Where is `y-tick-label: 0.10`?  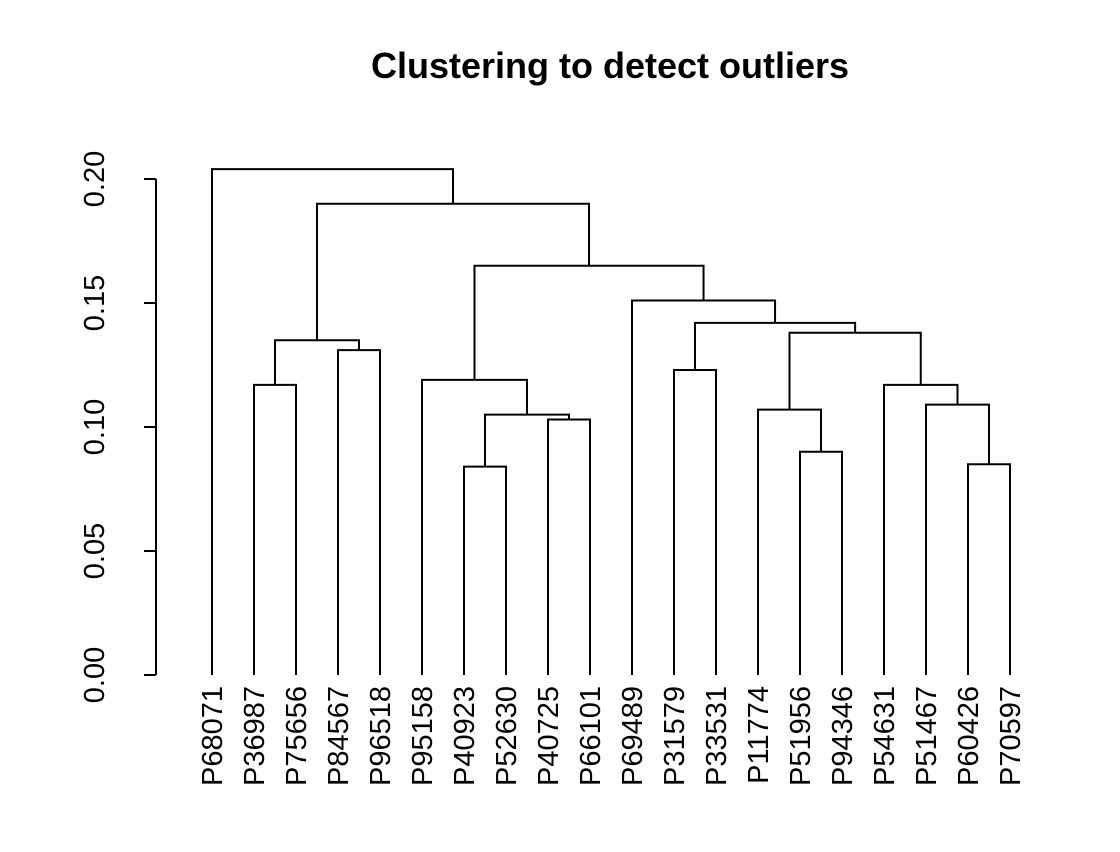 y-tick-label: 0.10 is located at coordinates (95, 427).